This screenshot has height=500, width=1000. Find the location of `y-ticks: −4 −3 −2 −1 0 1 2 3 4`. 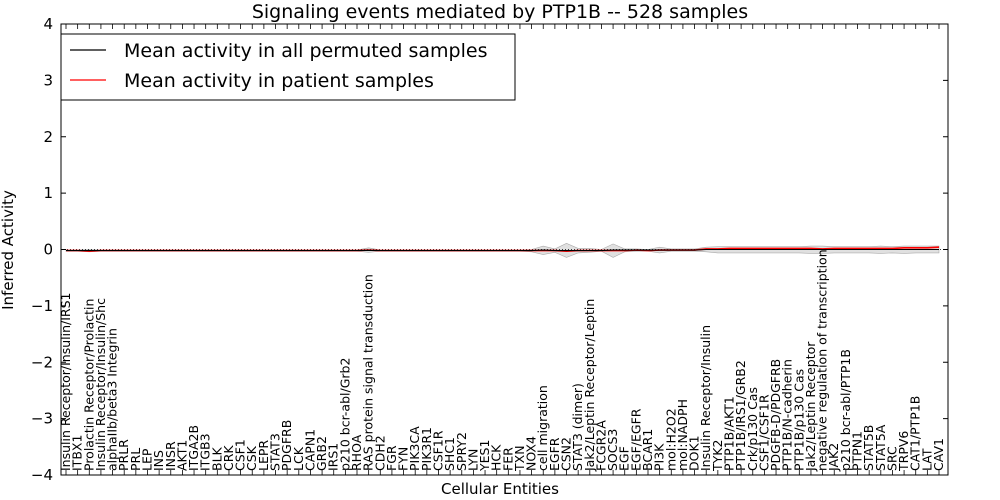

y-ticks: −4 −3 −2 −1 0 1 2 3 4 is located at coordinates (42, 249).